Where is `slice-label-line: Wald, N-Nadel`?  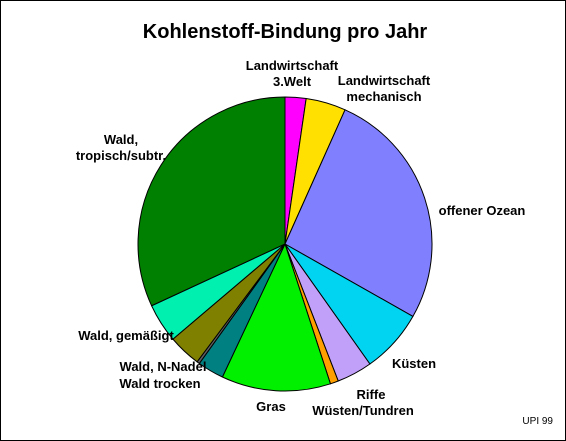 slice-label-line: Wald, N-Nadel is located at coordinates (163, 366).